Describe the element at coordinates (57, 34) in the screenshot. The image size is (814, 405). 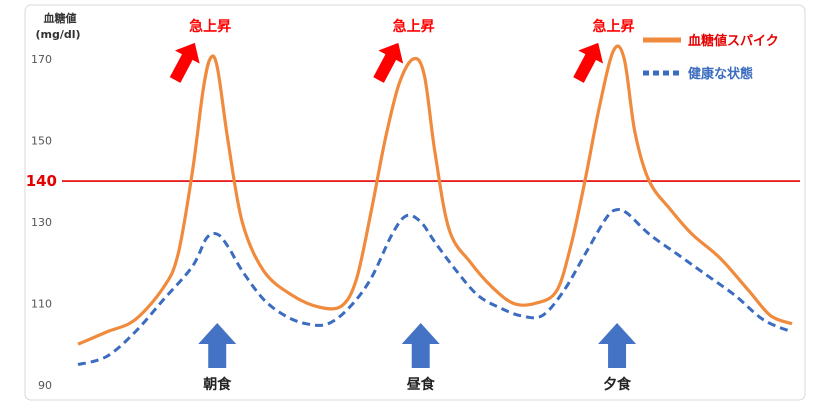
I see `y-axis-label-line2: (mg/dl)` at that location.